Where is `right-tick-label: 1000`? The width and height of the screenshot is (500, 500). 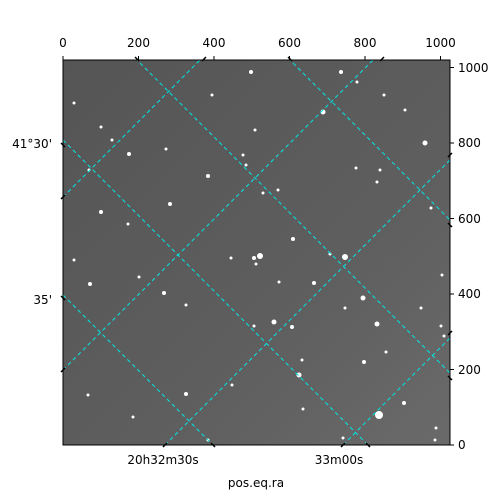 right-tick-label: 1000 is located at coordinates (473, 68).